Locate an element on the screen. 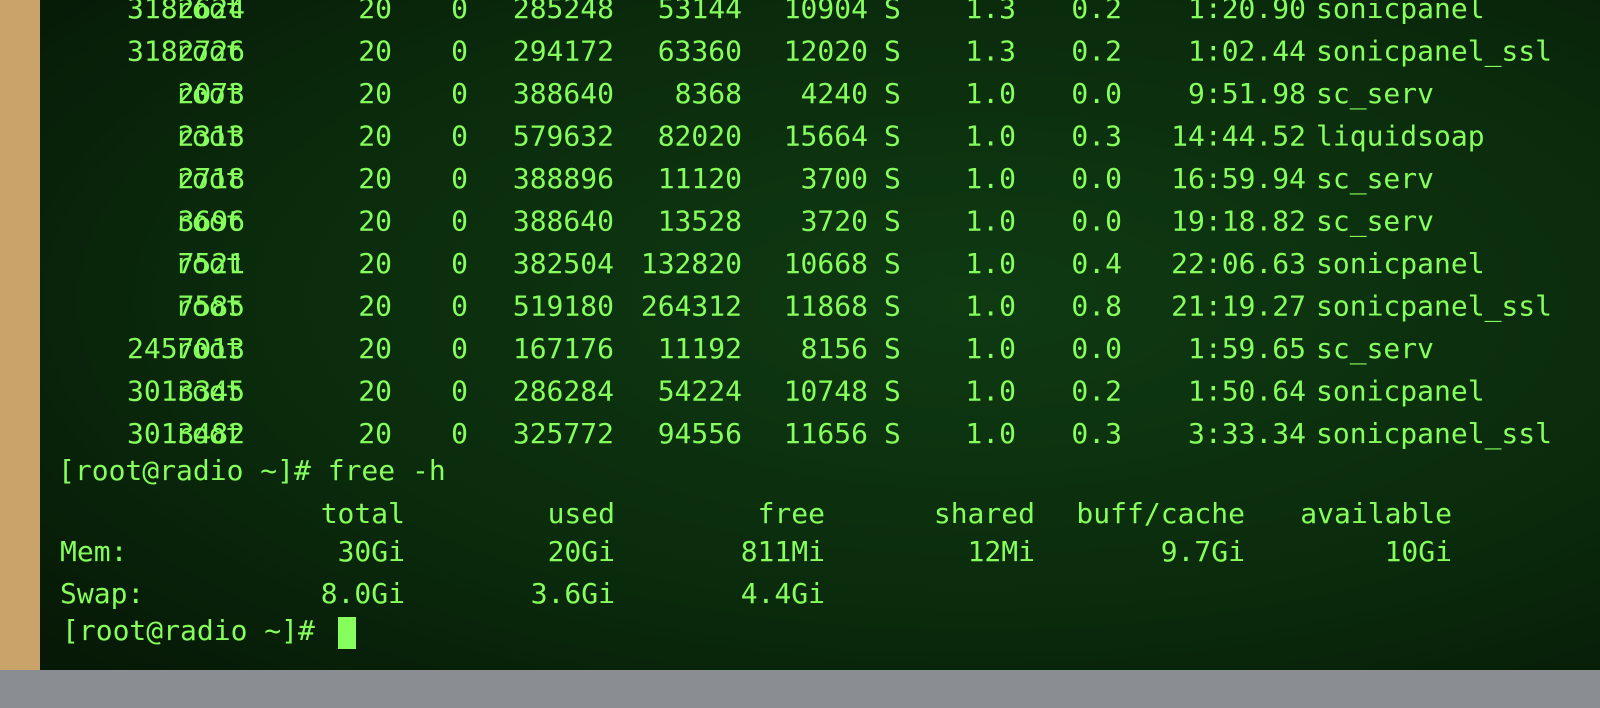 Image resolution: width=1600 pixels, height=708 pixels. process-virt: 519180 is located at coordinates (563, 306).